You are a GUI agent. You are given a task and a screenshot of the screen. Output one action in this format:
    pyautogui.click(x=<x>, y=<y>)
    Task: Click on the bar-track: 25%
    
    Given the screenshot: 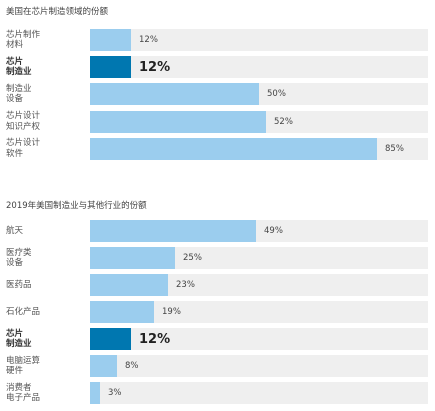 What is the action you would take?
    pyautogui.click(x=259, y=258)
    